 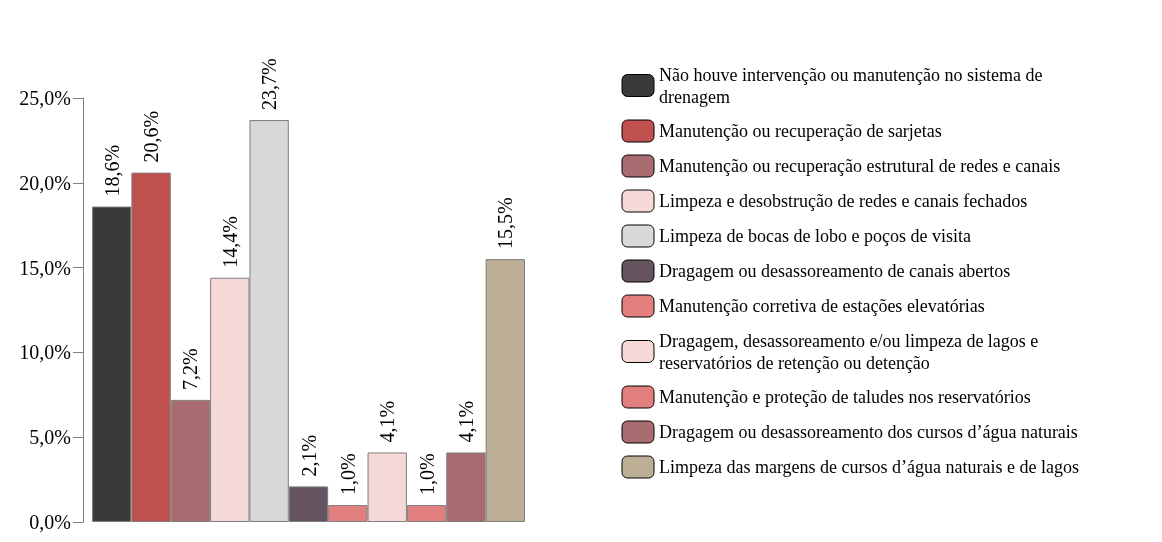 What do you see at coordinates (835, 271) in the screenshot?
I see `legend-label: Dragagem ou desassoreamento de canais abertos` at bounding box center [835, 271].